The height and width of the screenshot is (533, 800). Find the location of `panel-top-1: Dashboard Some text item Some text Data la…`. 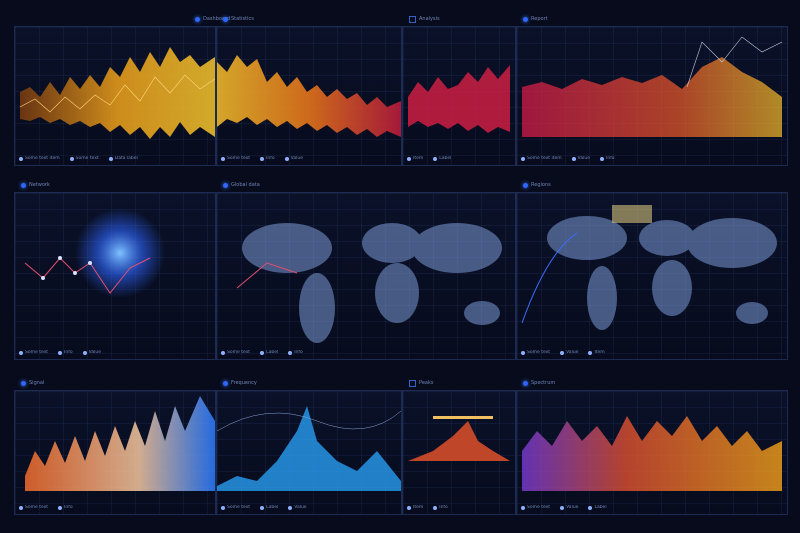

panel-top-1: Dashboard Some text item Some text Data la… is located at coordinates (122, 91).